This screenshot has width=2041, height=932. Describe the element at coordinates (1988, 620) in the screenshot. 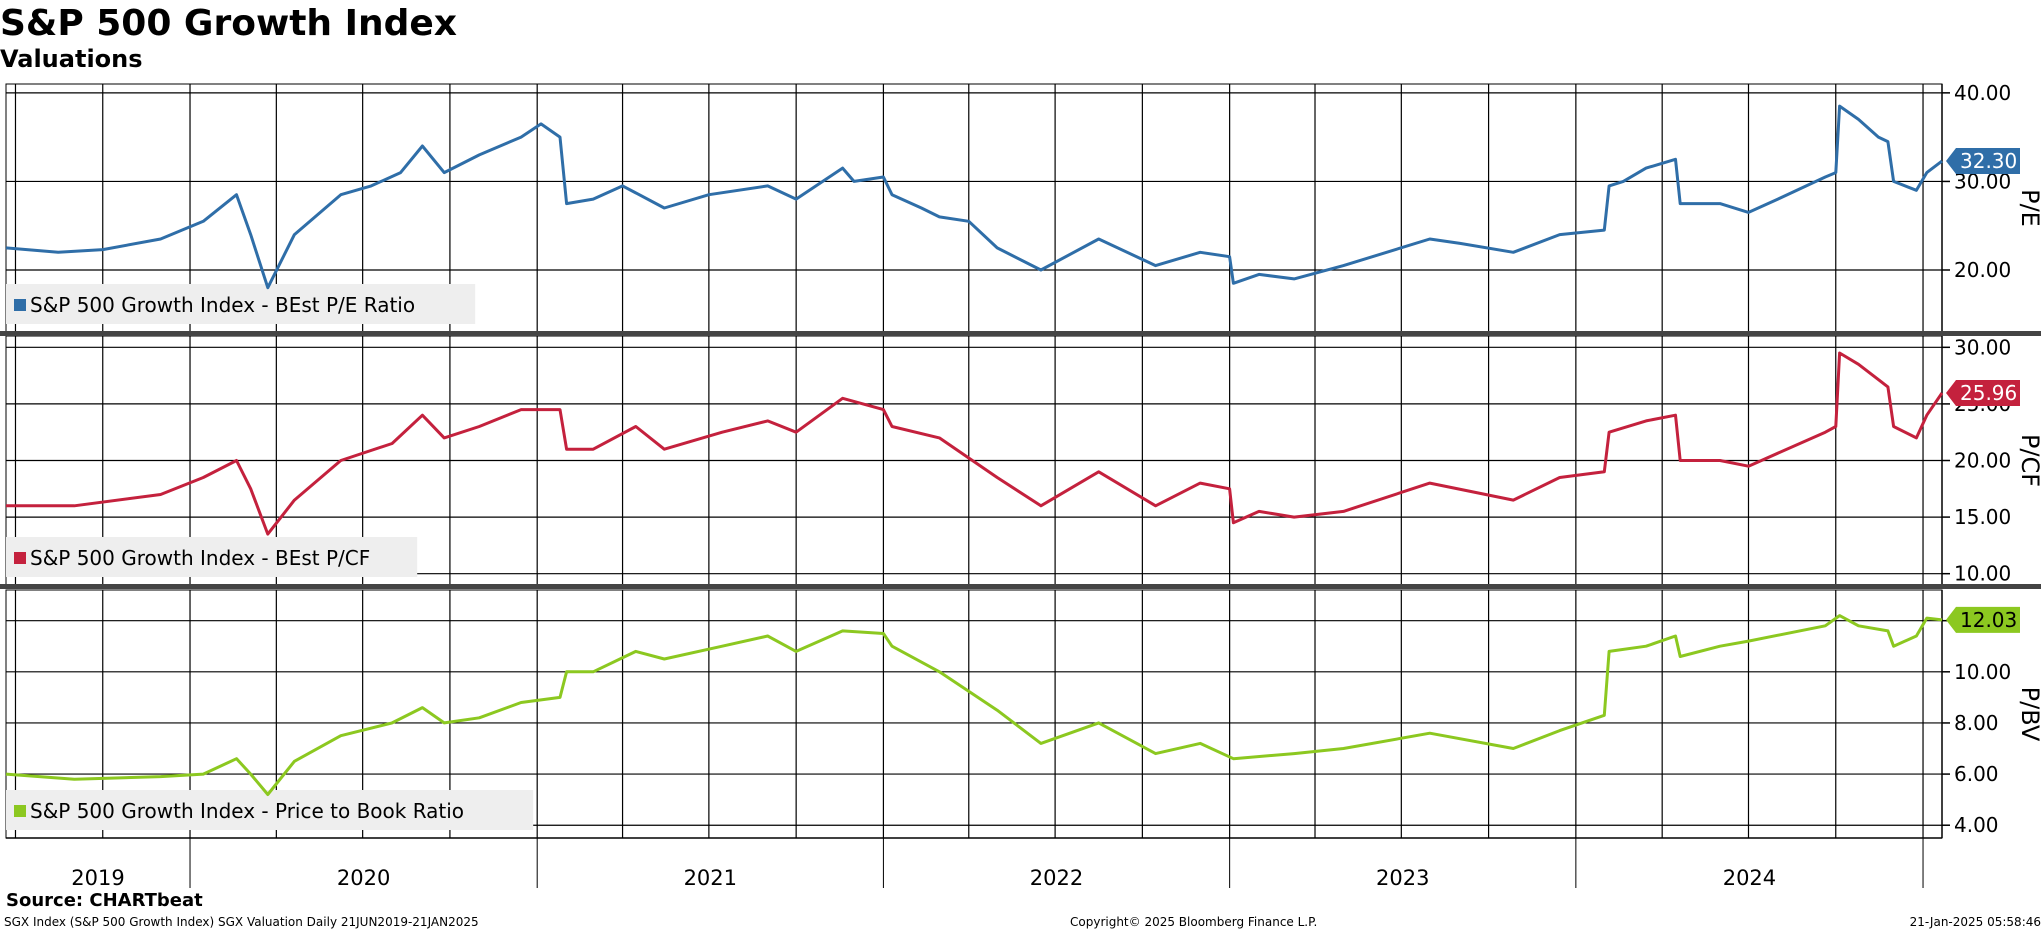

I see `last-value-label: 12.03` at that location.